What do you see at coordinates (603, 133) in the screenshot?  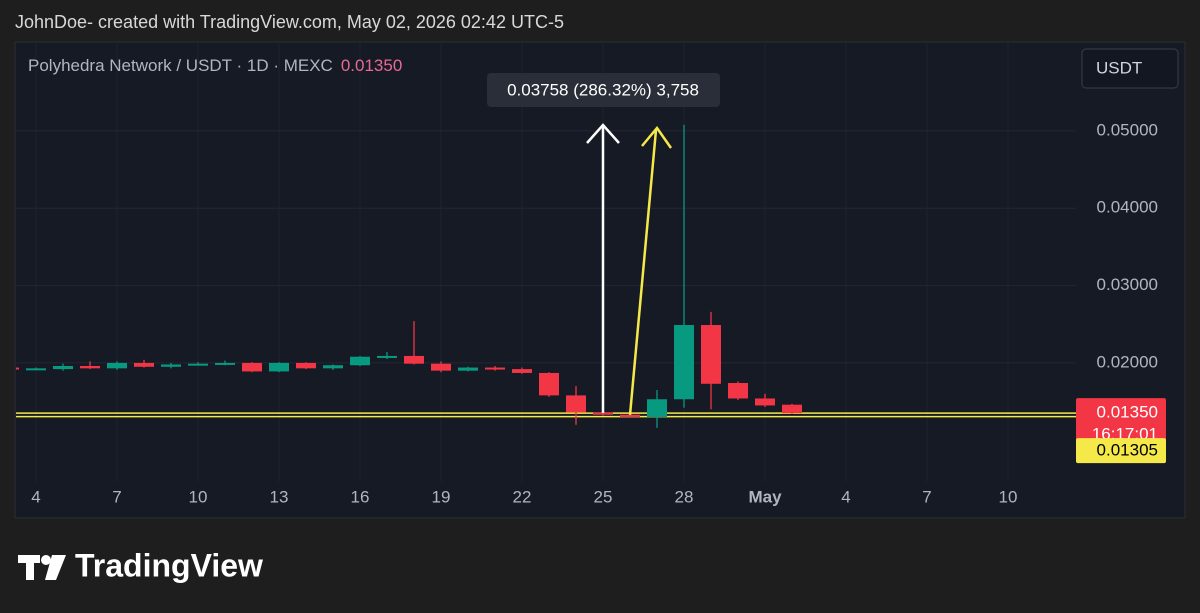 I see `arrow-head-white` at bounding box center [603, 133].